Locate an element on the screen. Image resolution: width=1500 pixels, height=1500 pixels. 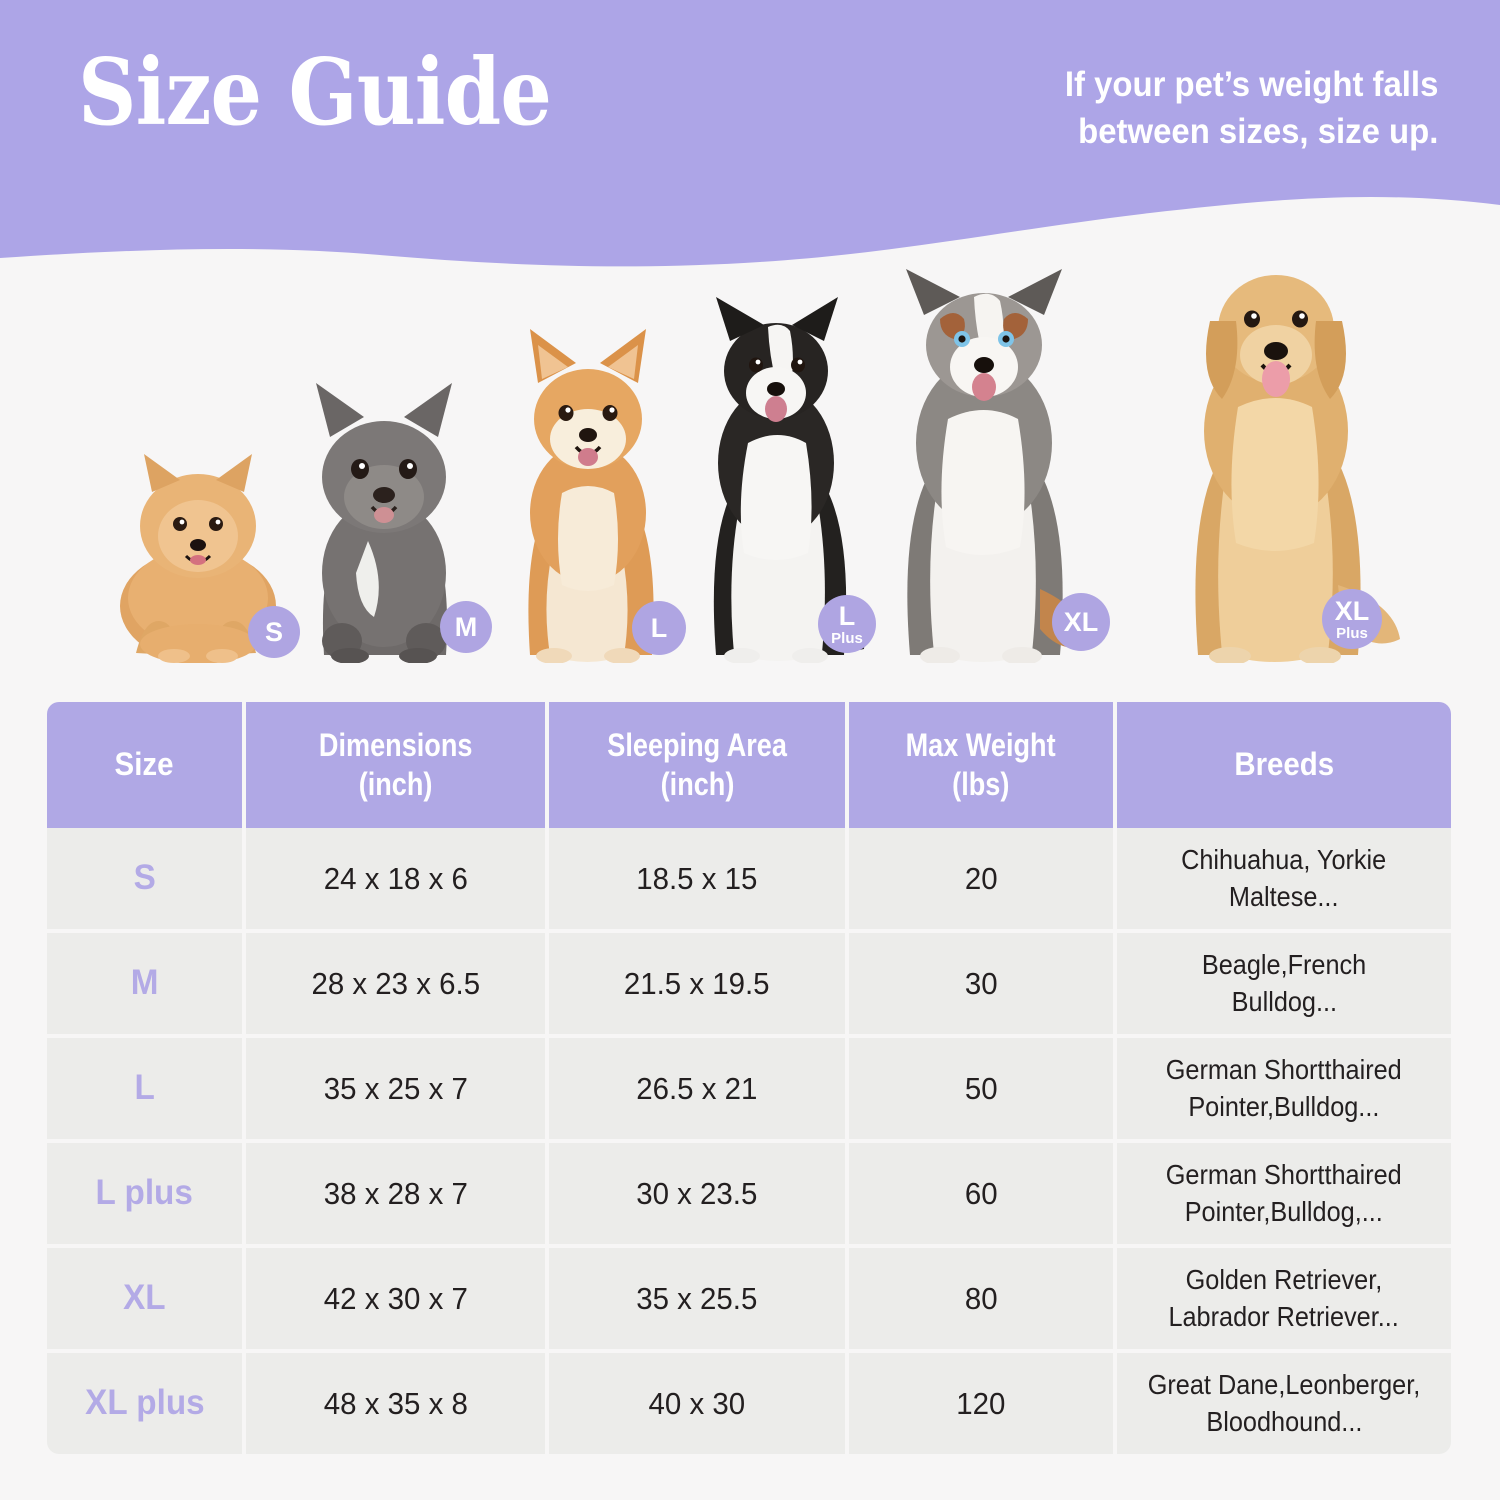
dog-shiba-inu: L is located at coordinates (587, 493).